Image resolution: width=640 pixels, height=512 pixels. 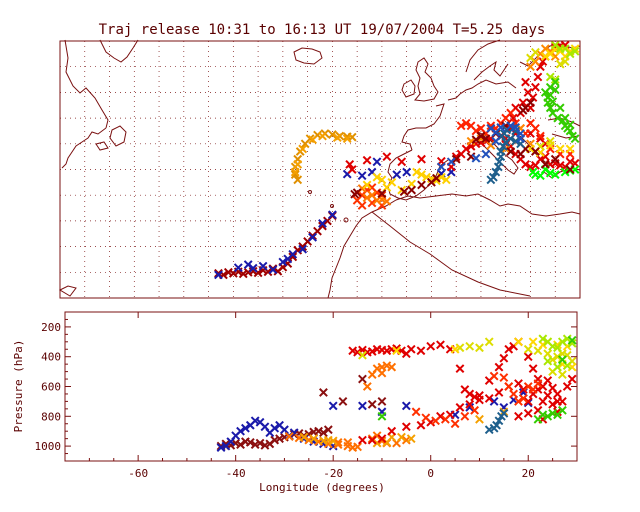 I want to click on coastline-nova-scotia, so click(x=102, y=146).